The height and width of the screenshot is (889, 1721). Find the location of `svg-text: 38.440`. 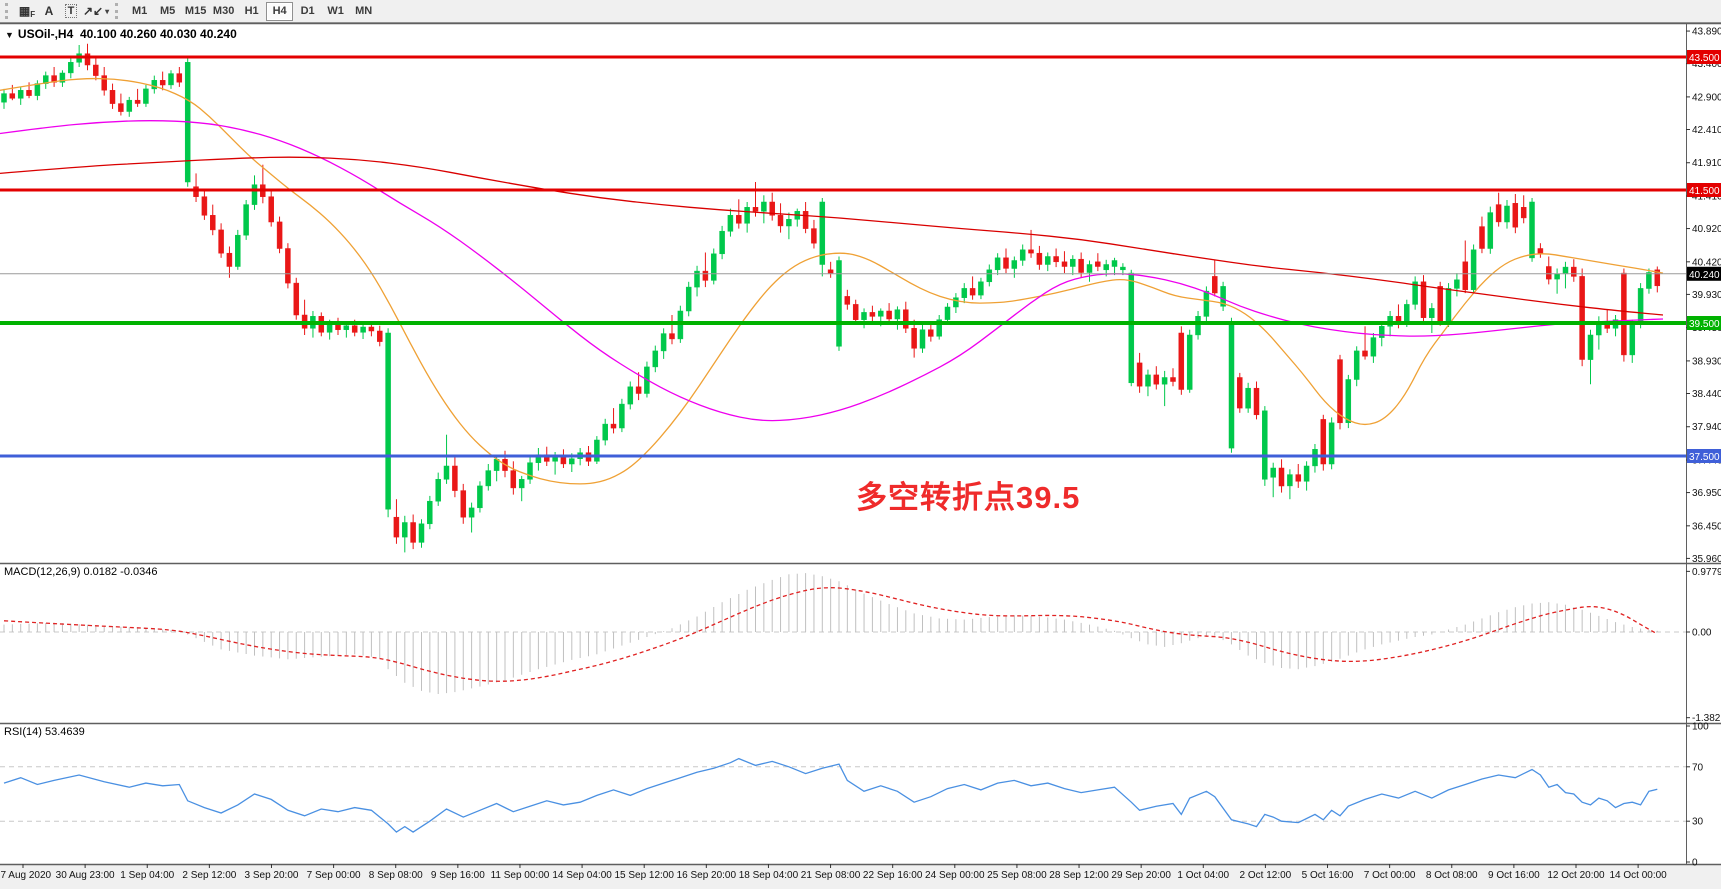

svg-text: 38.440 is located at coordinates (1706, 394).